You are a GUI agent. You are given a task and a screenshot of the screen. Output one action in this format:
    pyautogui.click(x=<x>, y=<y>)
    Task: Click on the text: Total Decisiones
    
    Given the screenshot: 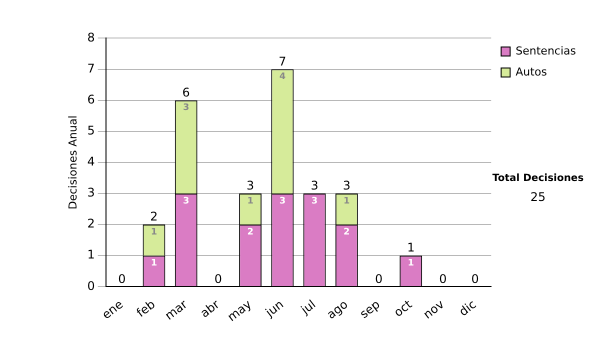 What is the action you would take?
    pyautogui.click(x=538, y=178)
    